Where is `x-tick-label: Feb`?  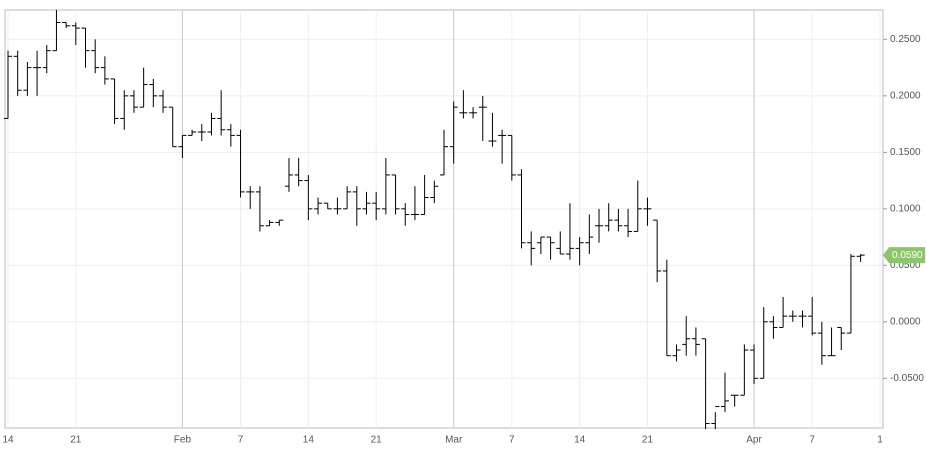
x-tick-label: Feb is located at coordinates (183, 440).